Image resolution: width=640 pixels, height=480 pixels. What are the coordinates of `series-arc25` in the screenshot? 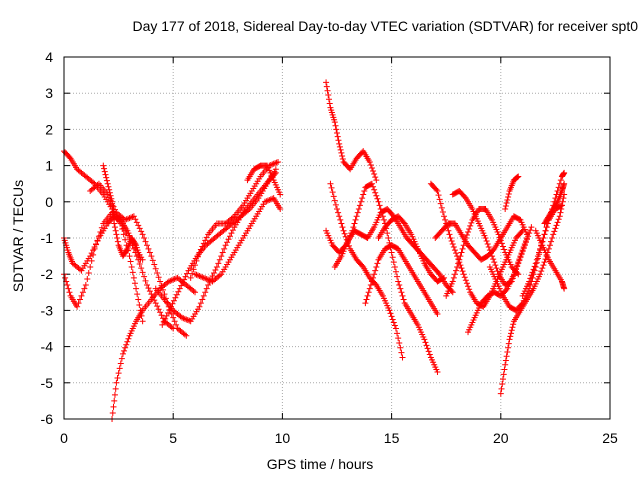 It's located at (512, 193).